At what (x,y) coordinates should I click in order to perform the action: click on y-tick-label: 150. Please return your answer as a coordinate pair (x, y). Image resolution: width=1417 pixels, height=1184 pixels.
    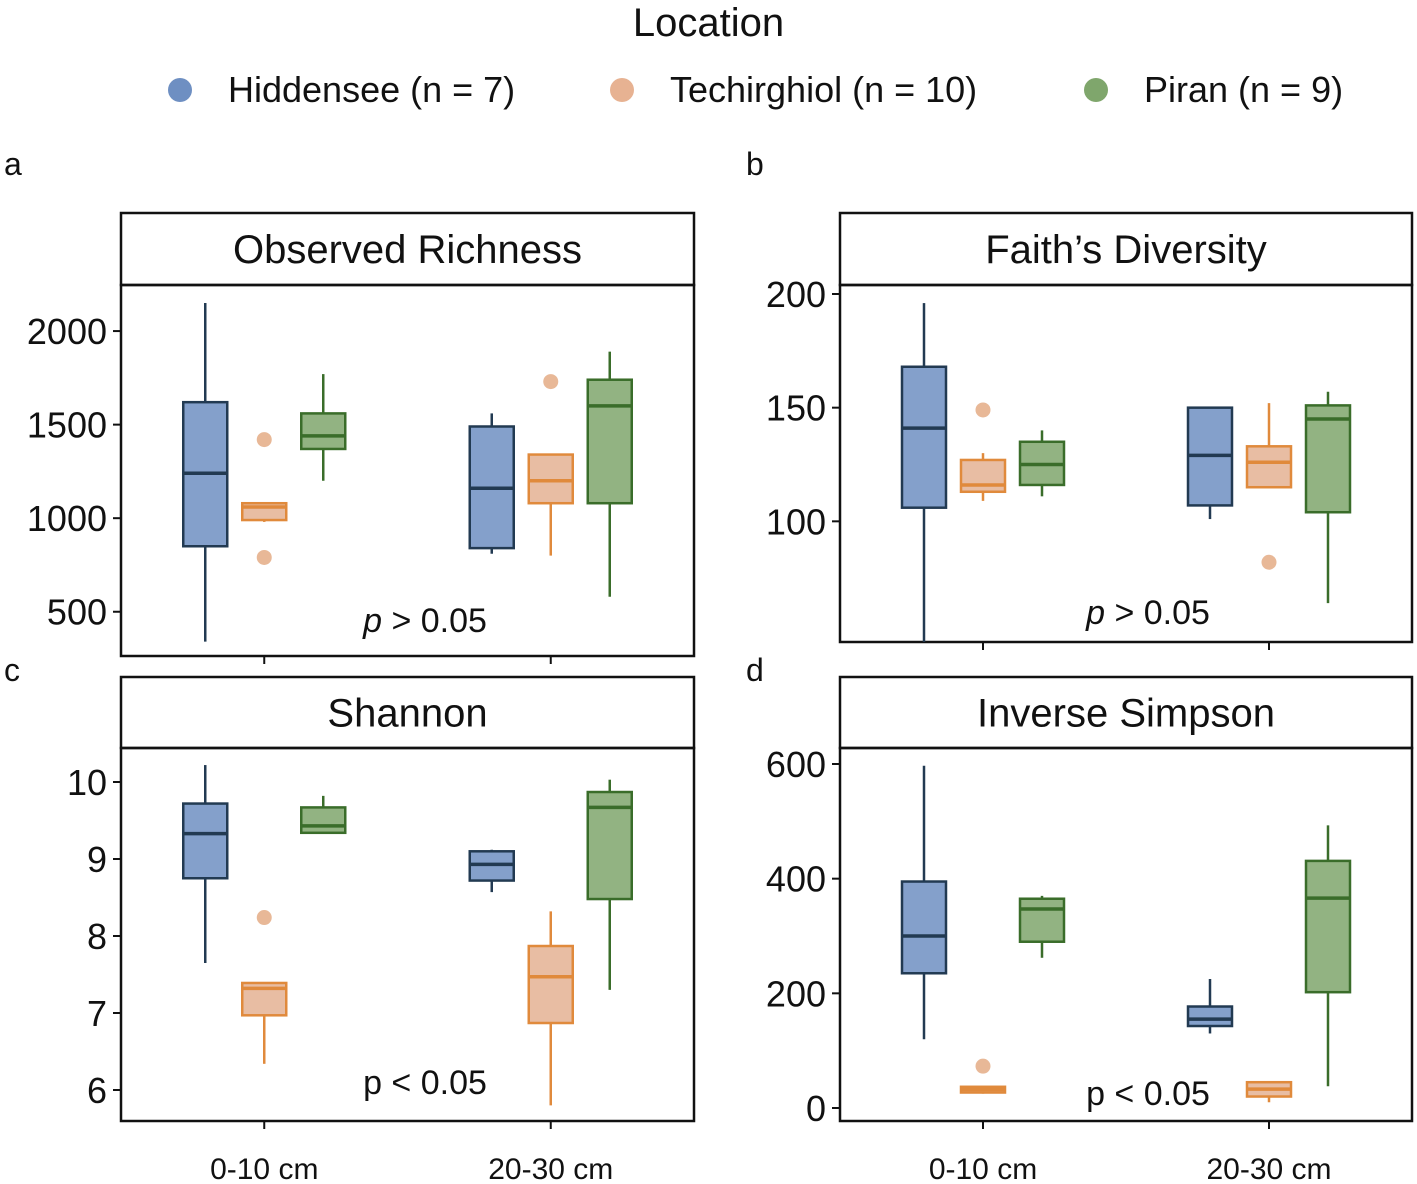
    Looking at the image, I should click on (796, 408).